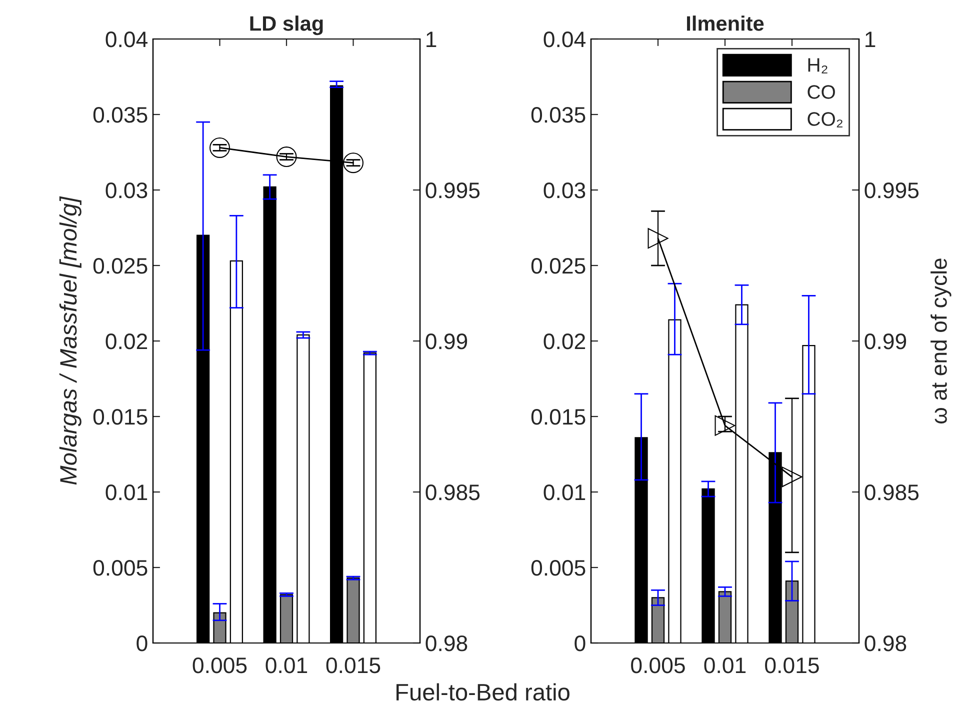  I want to click on chart-title: LD slag, so click(286, 26).